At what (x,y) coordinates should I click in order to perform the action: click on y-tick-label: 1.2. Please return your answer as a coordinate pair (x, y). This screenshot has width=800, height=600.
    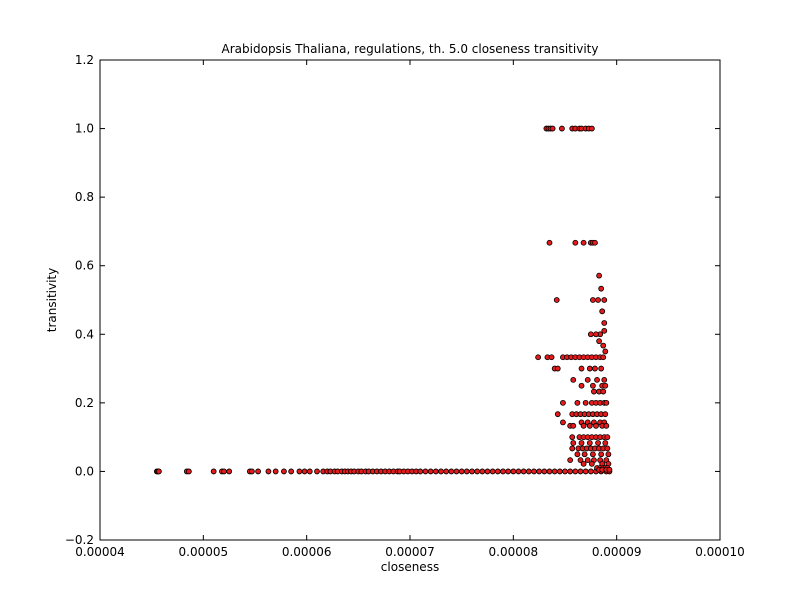
    Looking at the image, I should click on (84, 60).